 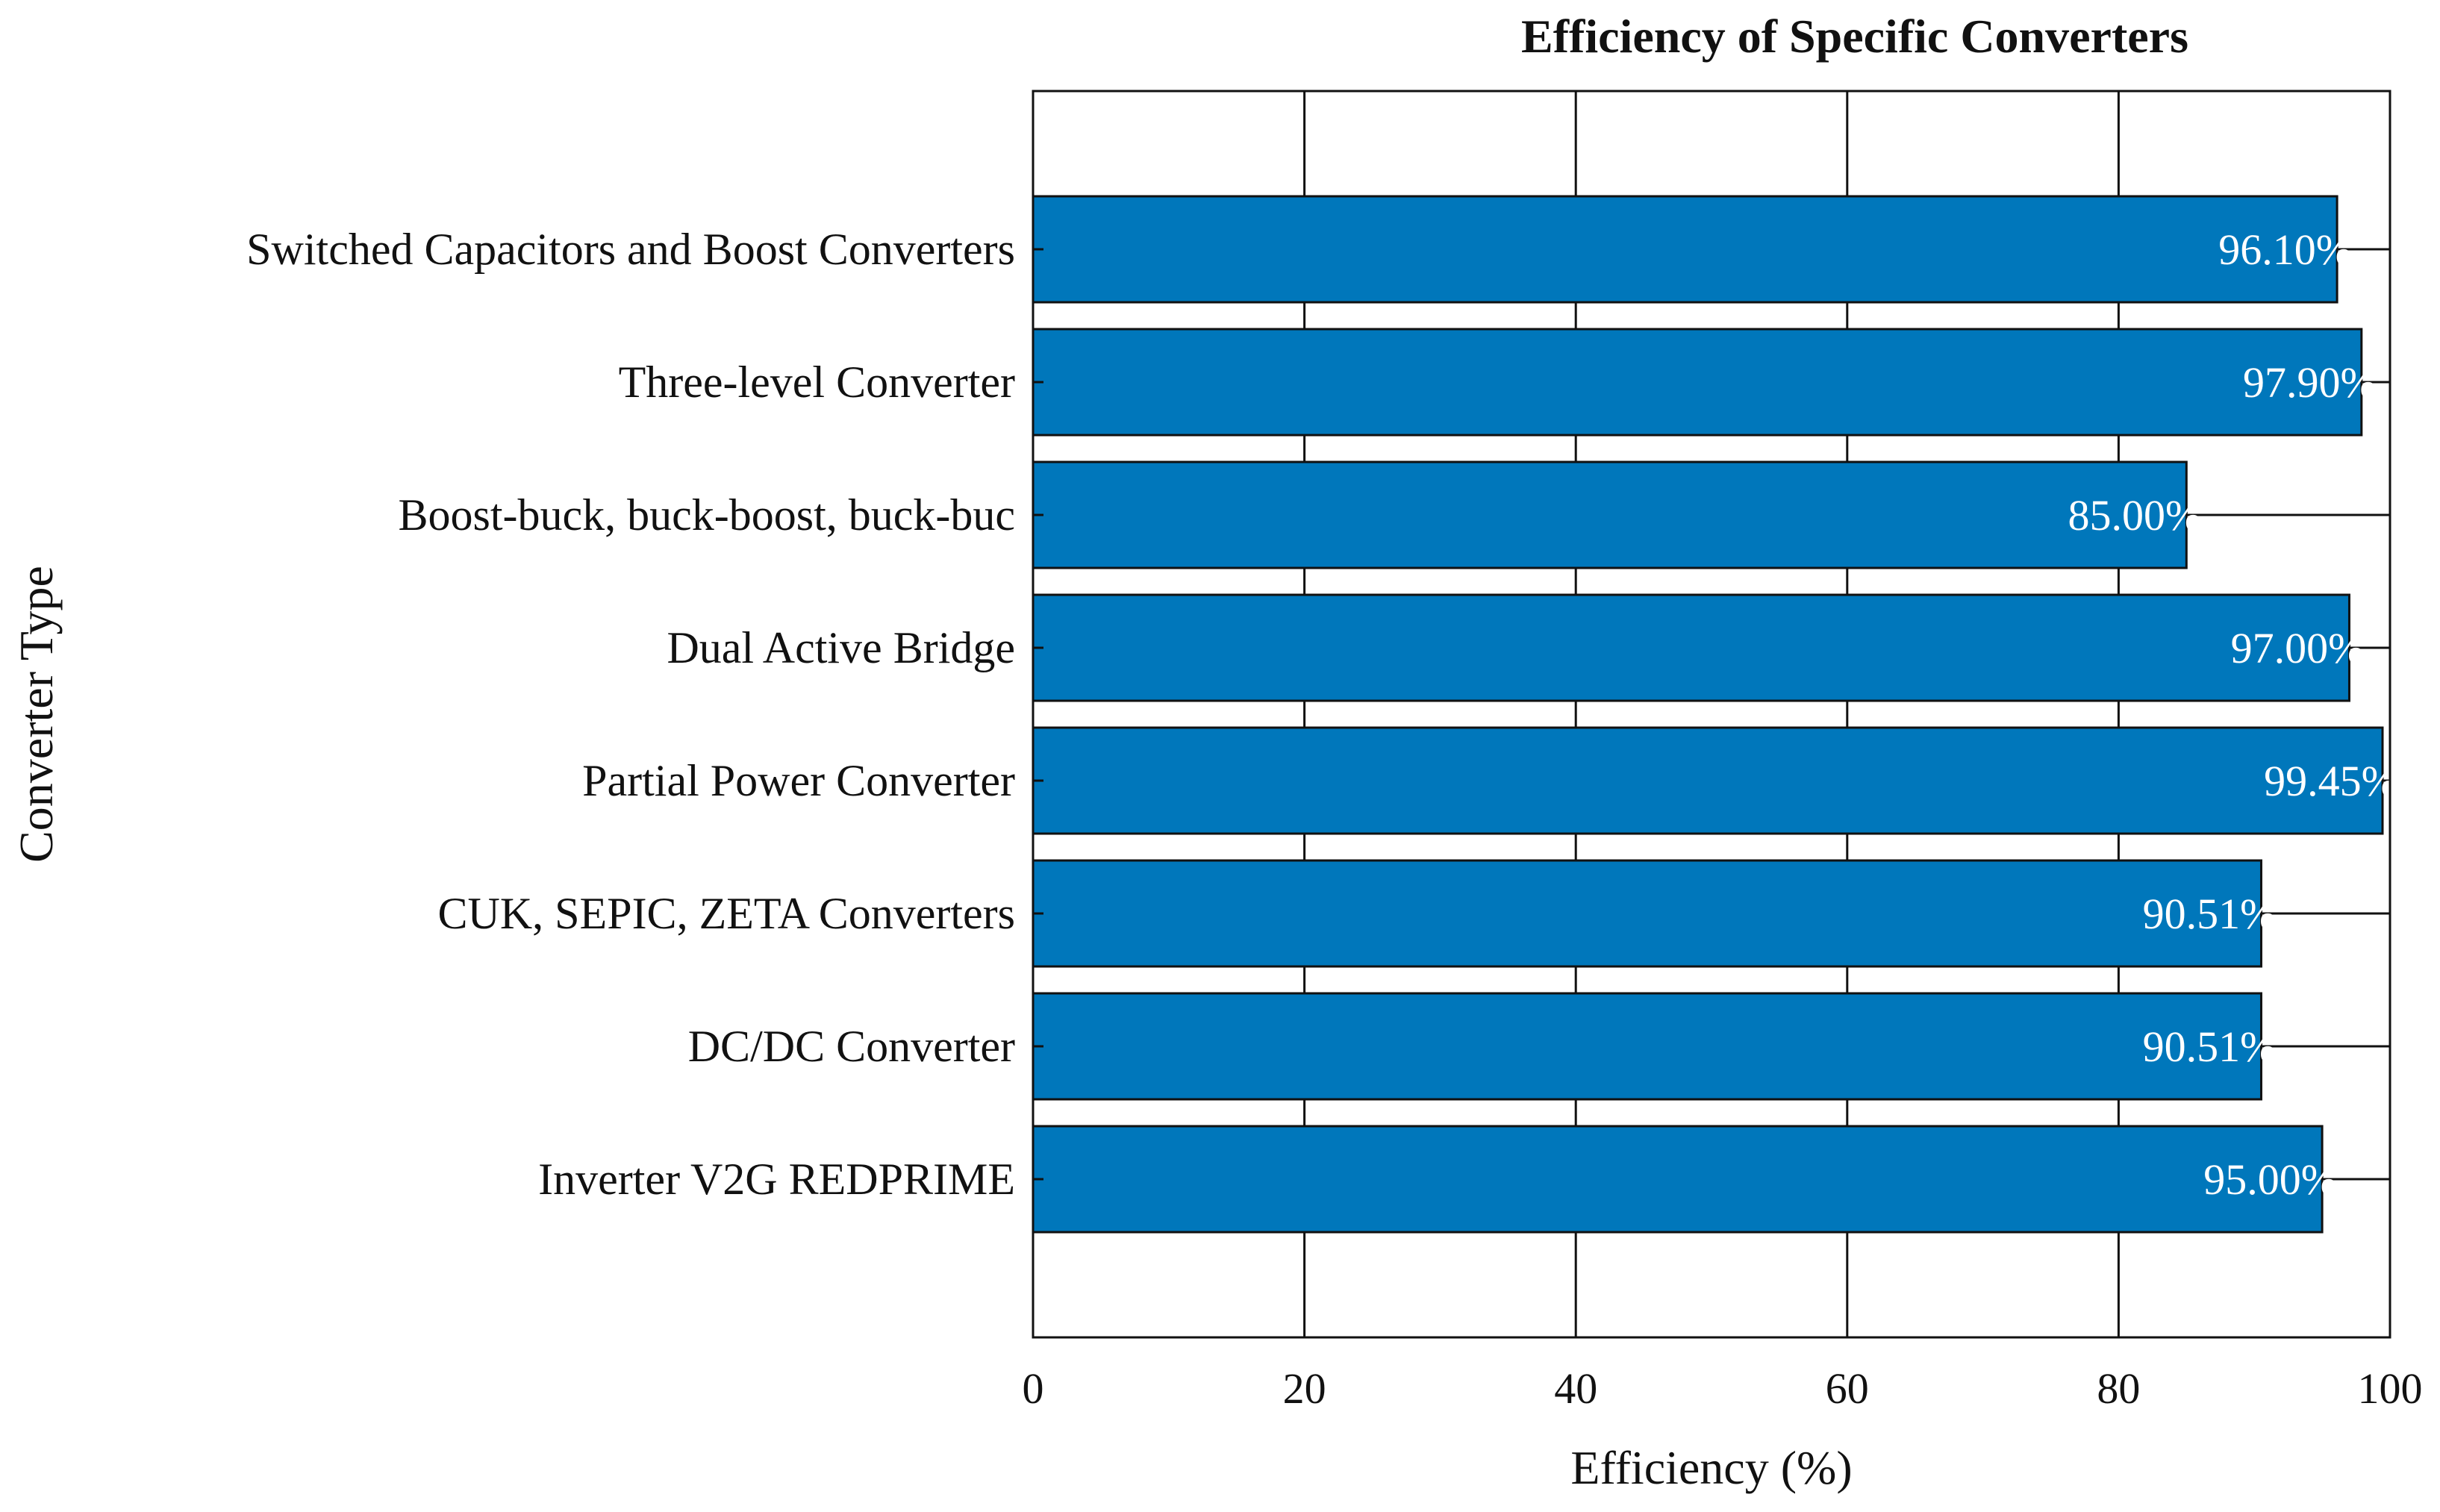 What do you see at coordinates (1575, 1388) in the screenshot?
I see `x-tick-label: 40` at bounding box center [1575, 1388].